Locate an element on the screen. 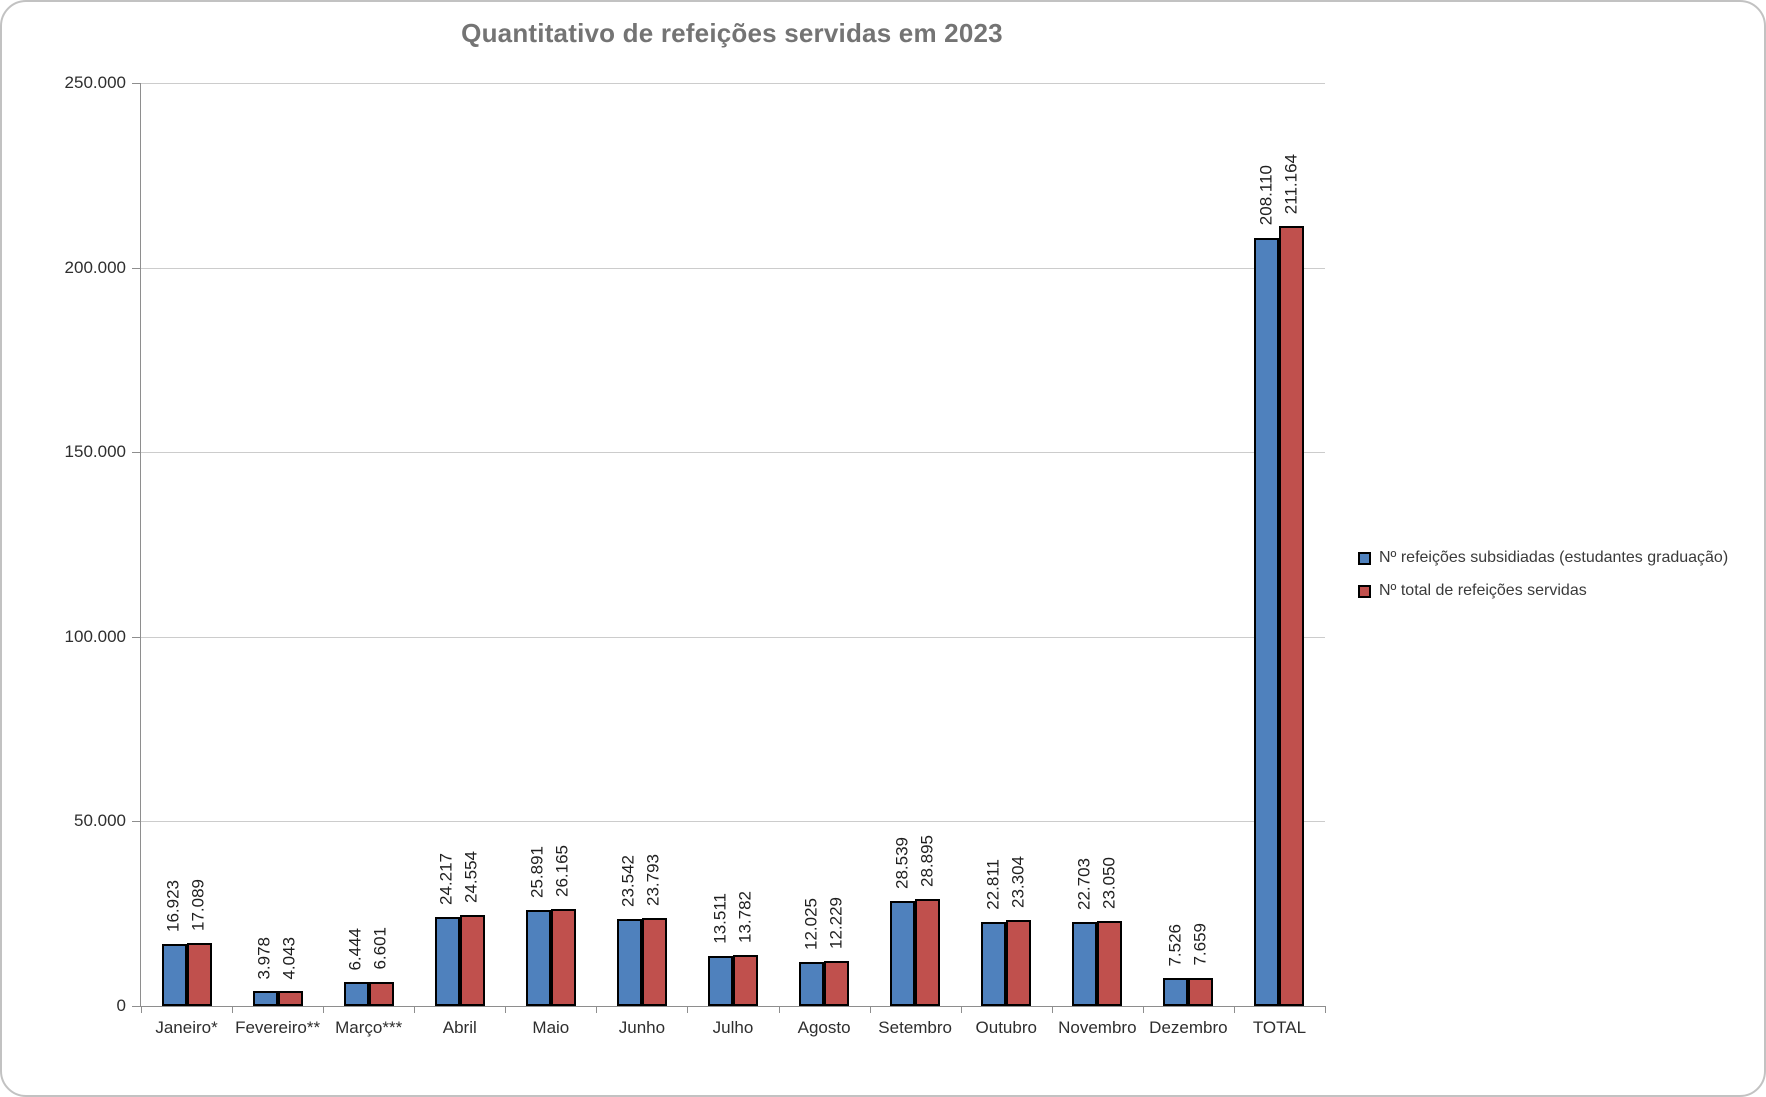 The width and height of the screenshot is (1766, 1097). bar-value-label: 24.554 is located at coordinates (471, 877).